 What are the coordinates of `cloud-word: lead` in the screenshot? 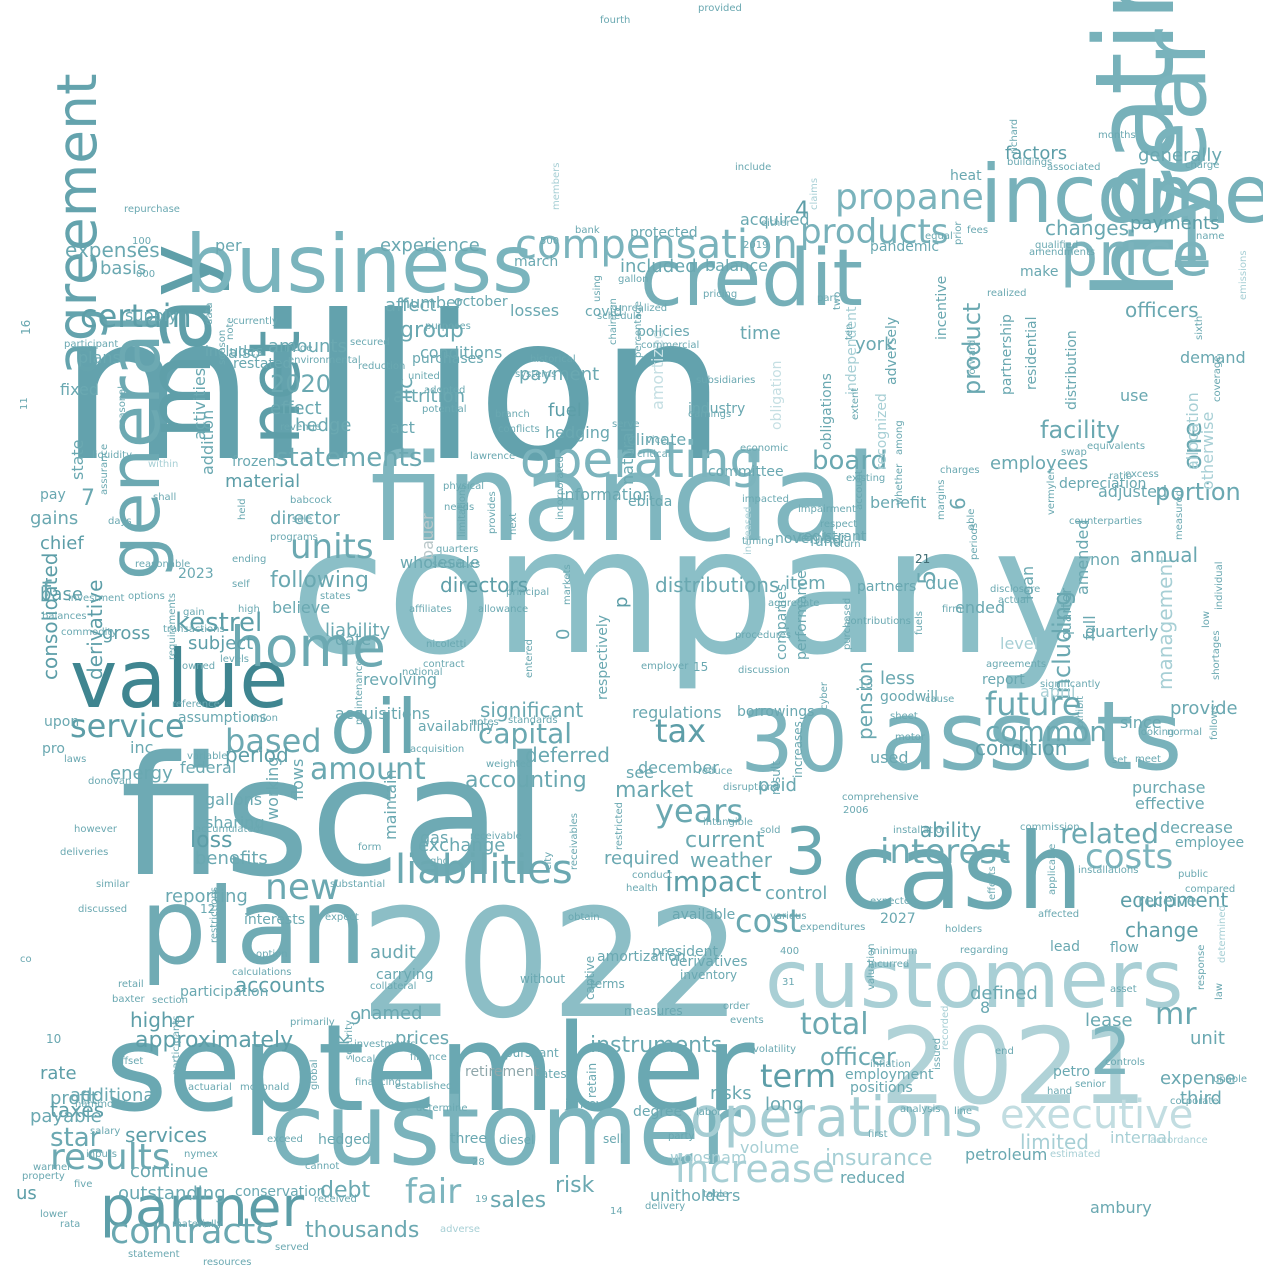 It's located at (1065, 947).